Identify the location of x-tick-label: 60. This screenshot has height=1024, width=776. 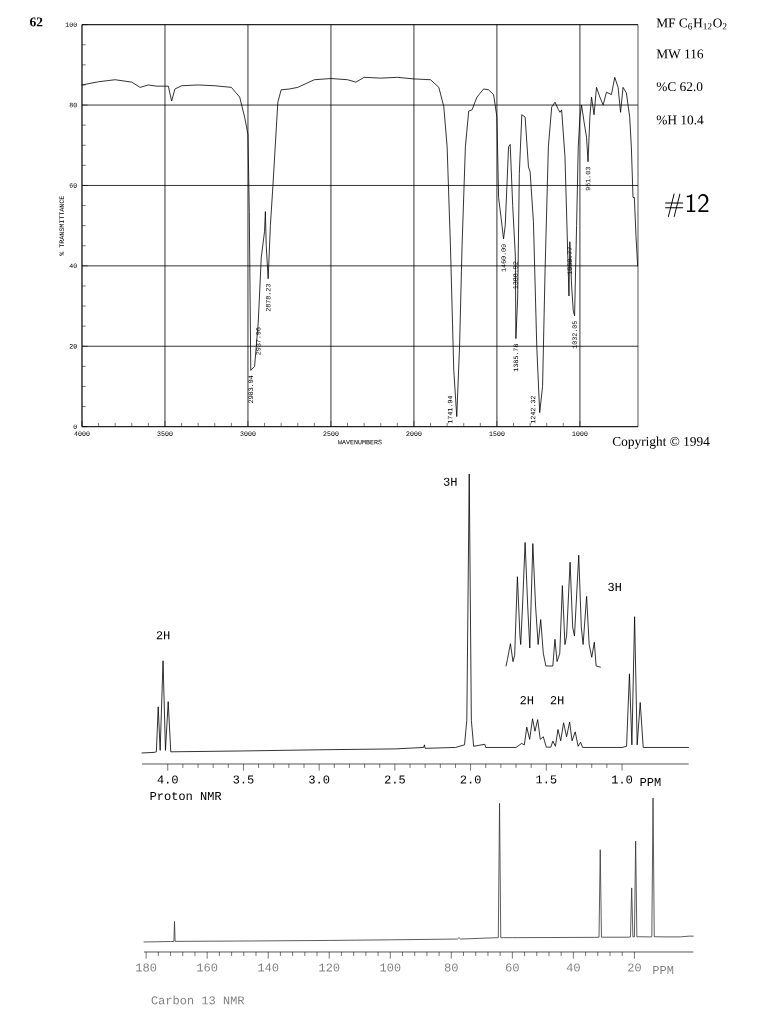
(512, 967).